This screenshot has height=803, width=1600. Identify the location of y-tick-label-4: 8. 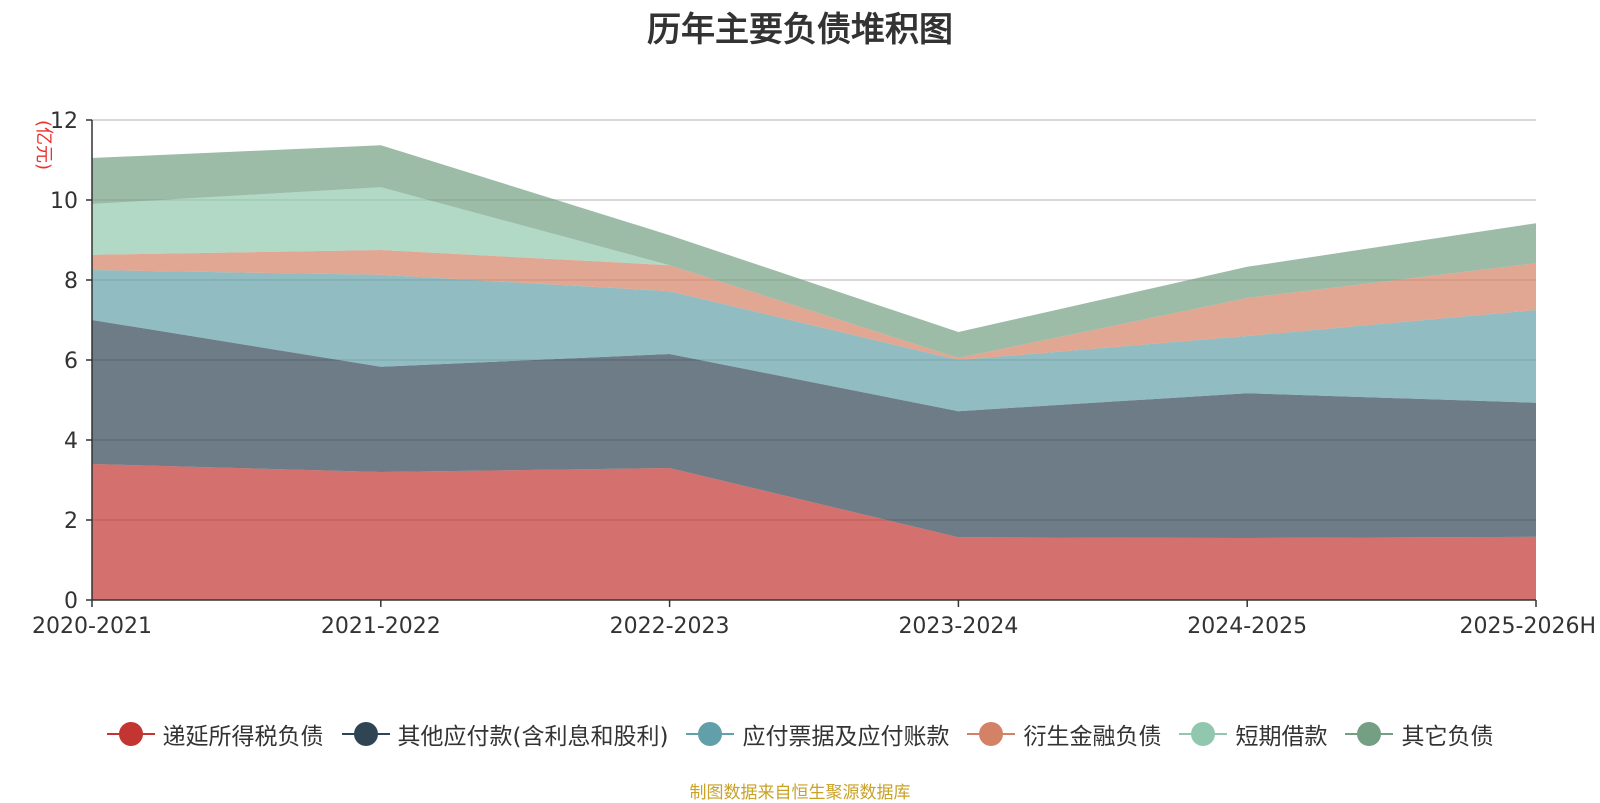
(71, 281).